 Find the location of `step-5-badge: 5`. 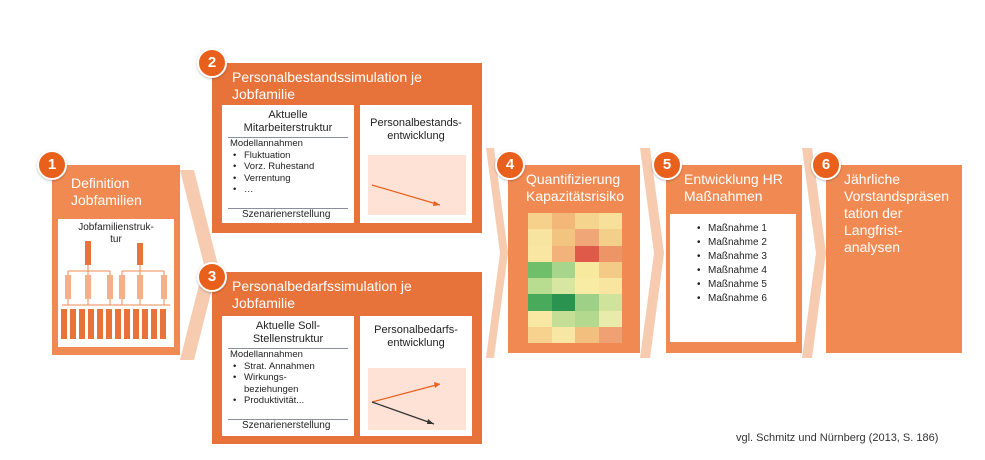

step-5-badge: 5 is located at coordinates (667, 165).